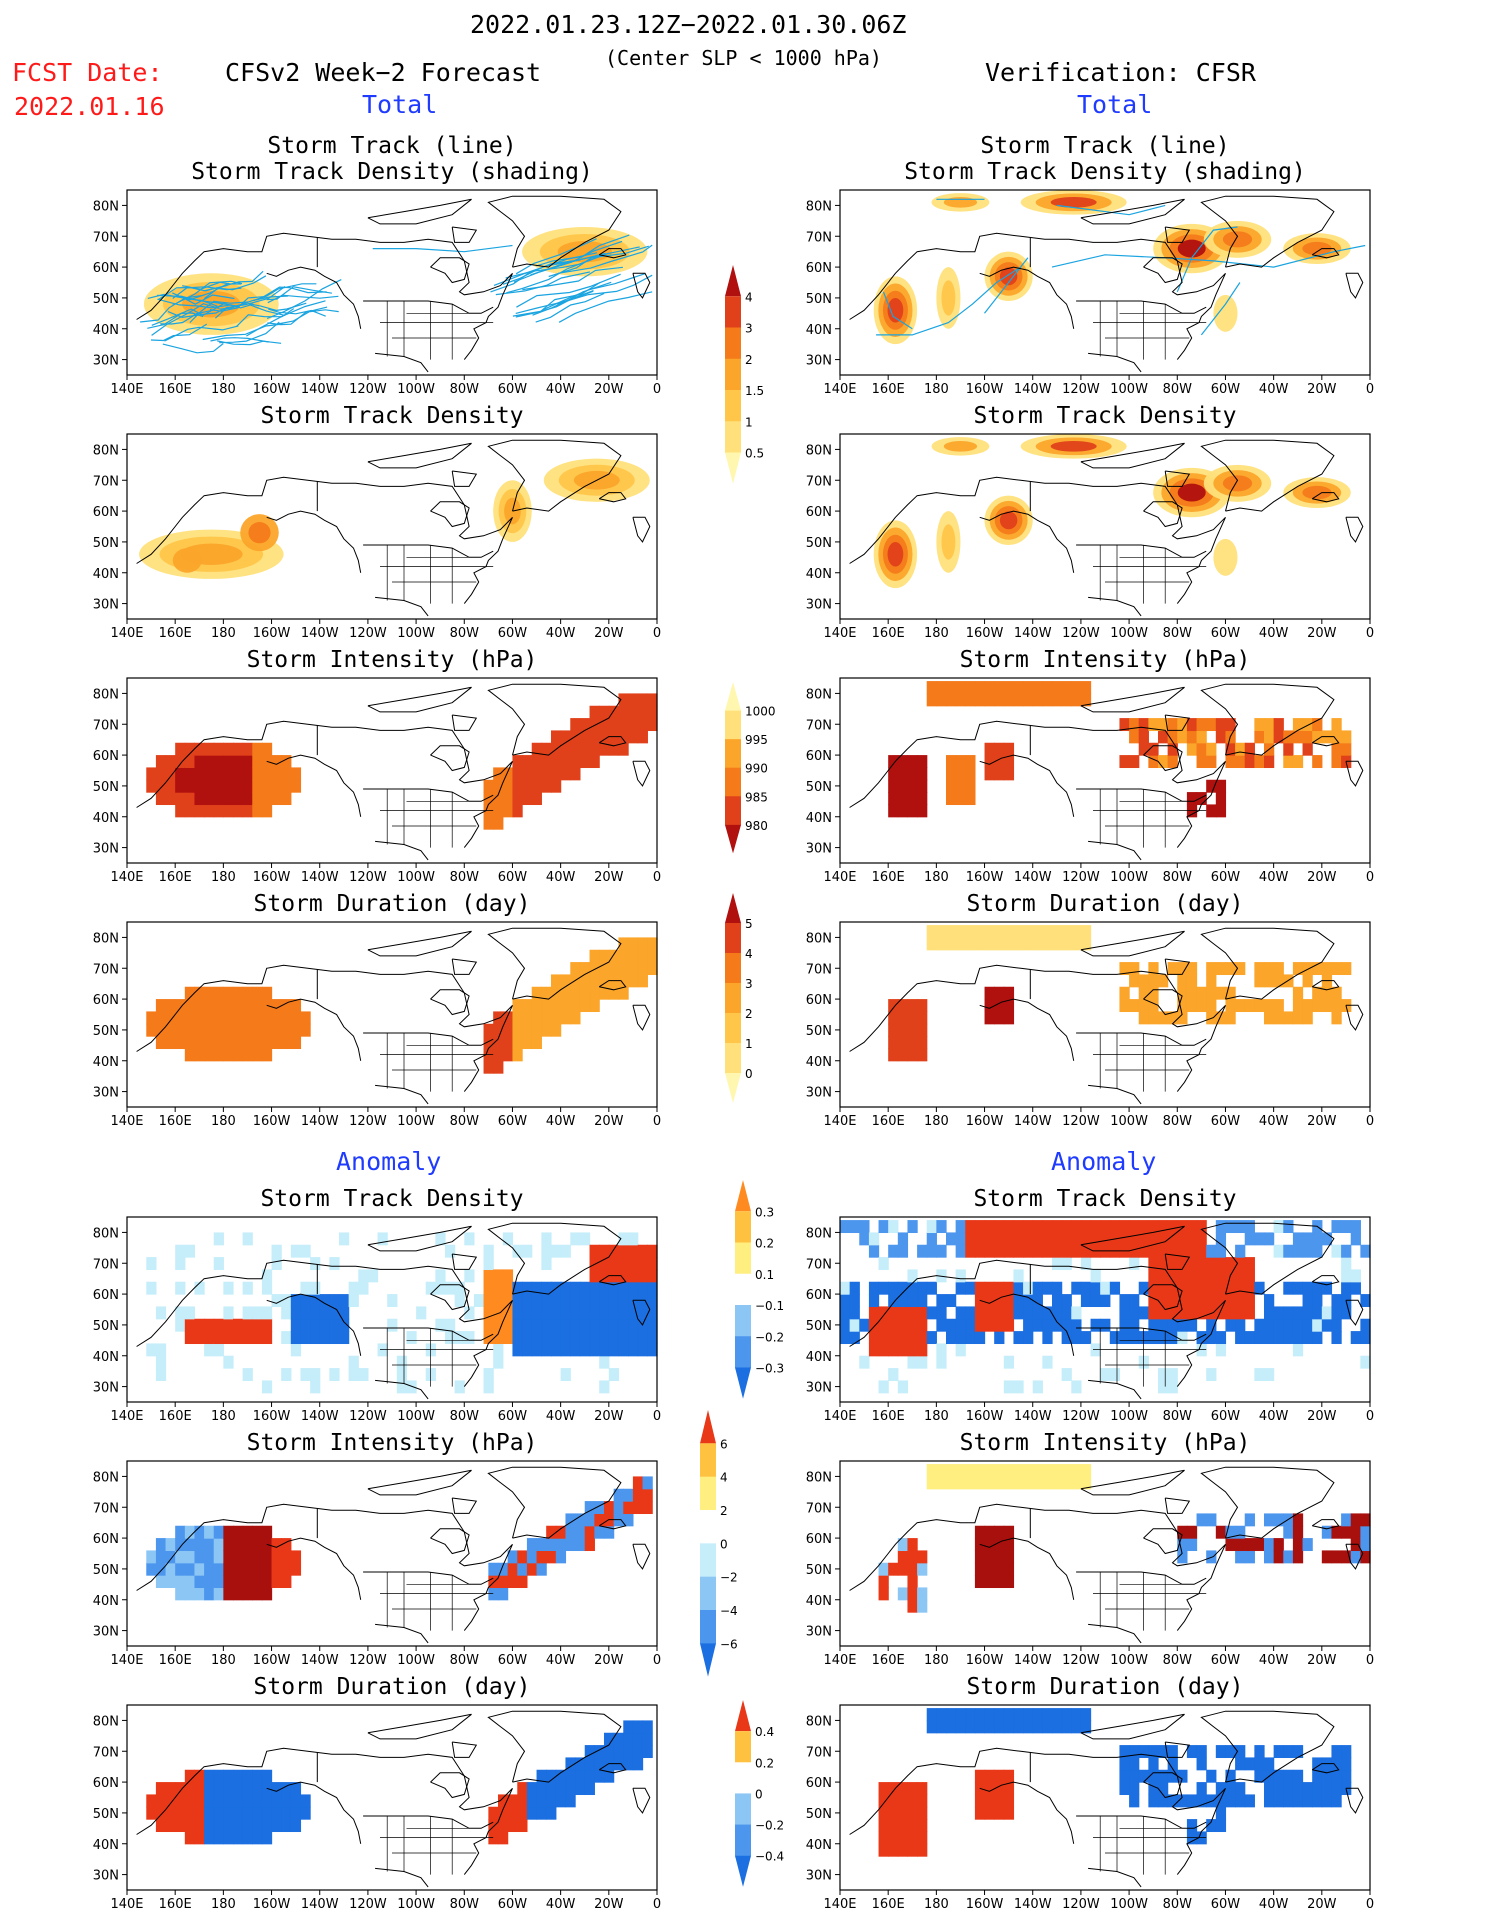 This screenshot has height=1925, width=1487. Describe the element at coordinates (416, 1904) in the screenshot. I see `lon-label: 100W` at that location.